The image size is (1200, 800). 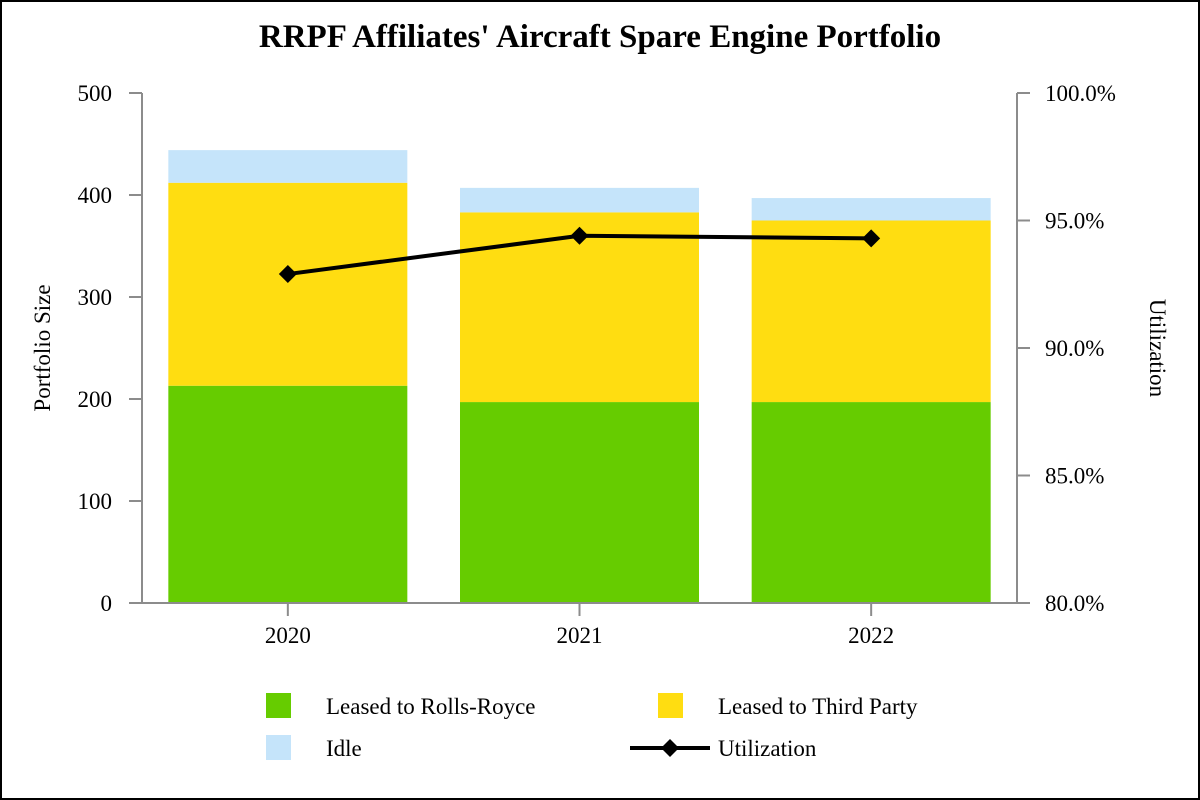 I want to click on y-tick-label: 400, so click(x=95, y=195).